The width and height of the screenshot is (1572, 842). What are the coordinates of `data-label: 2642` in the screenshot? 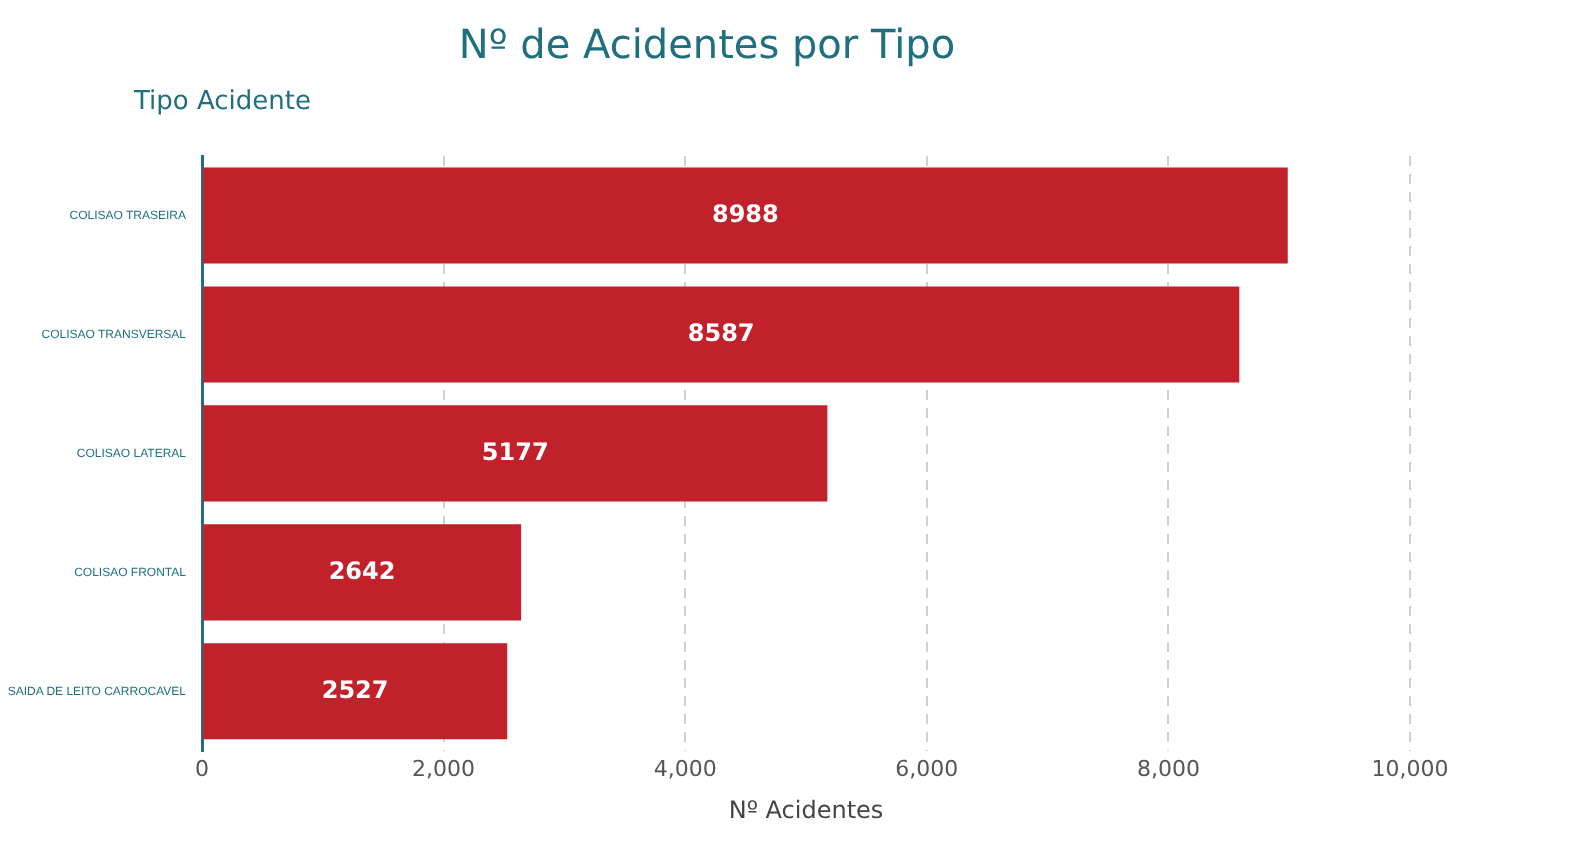 It's located at (362, 570).